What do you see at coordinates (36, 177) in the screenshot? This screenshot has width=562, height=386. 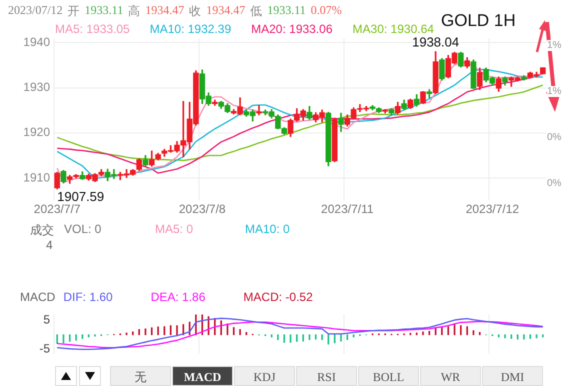 I see `y-tick-label: 1910` at bounding box center [36, 177].